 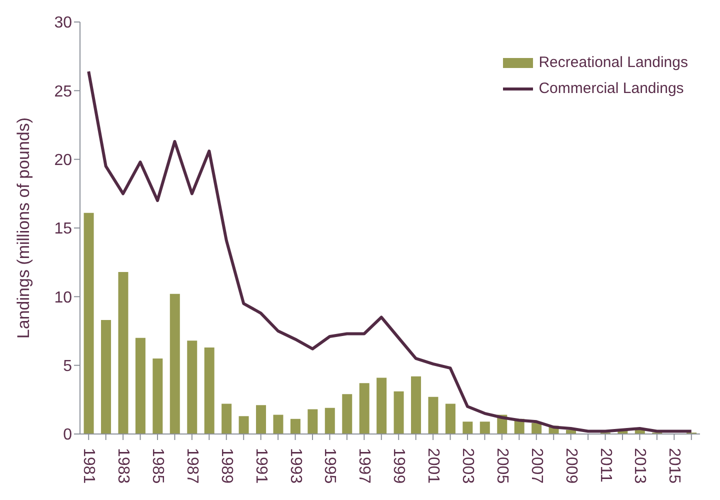 I want to click on y-tick-label: 20, so click(x=63, y=161).